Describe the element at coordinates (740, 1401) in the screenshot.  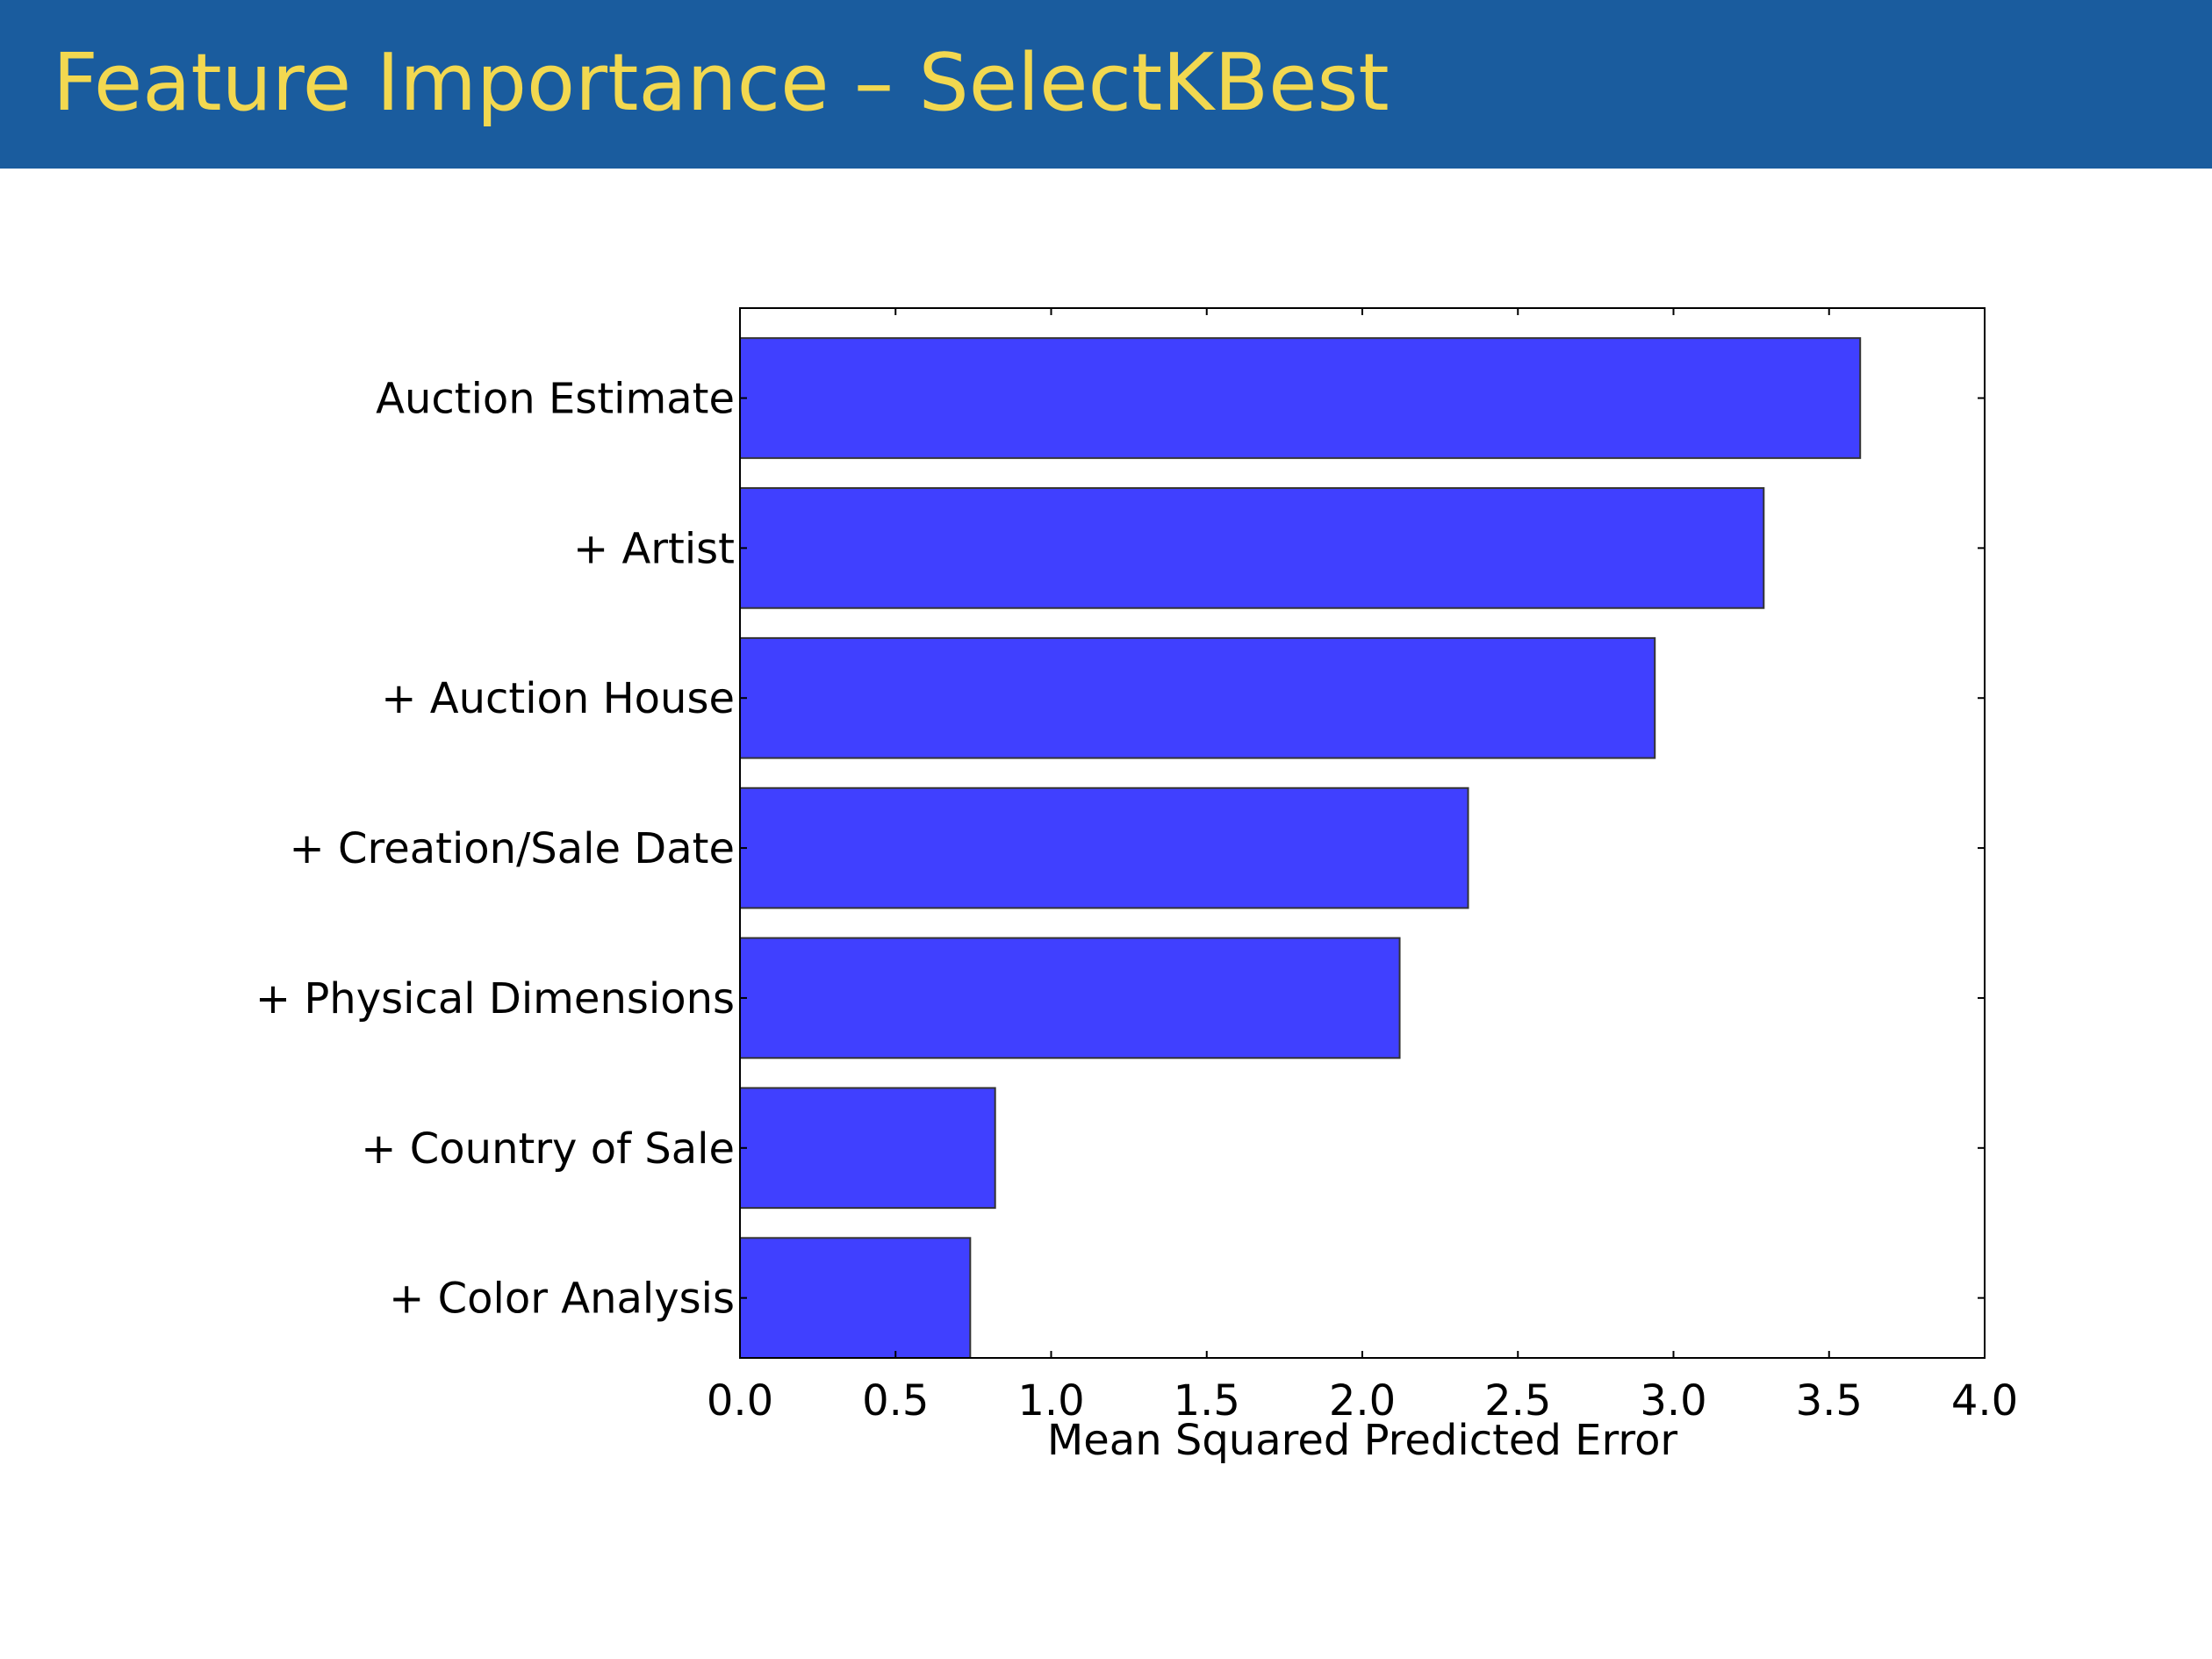
I see `x-tick-label-0: 0.0` at that location.